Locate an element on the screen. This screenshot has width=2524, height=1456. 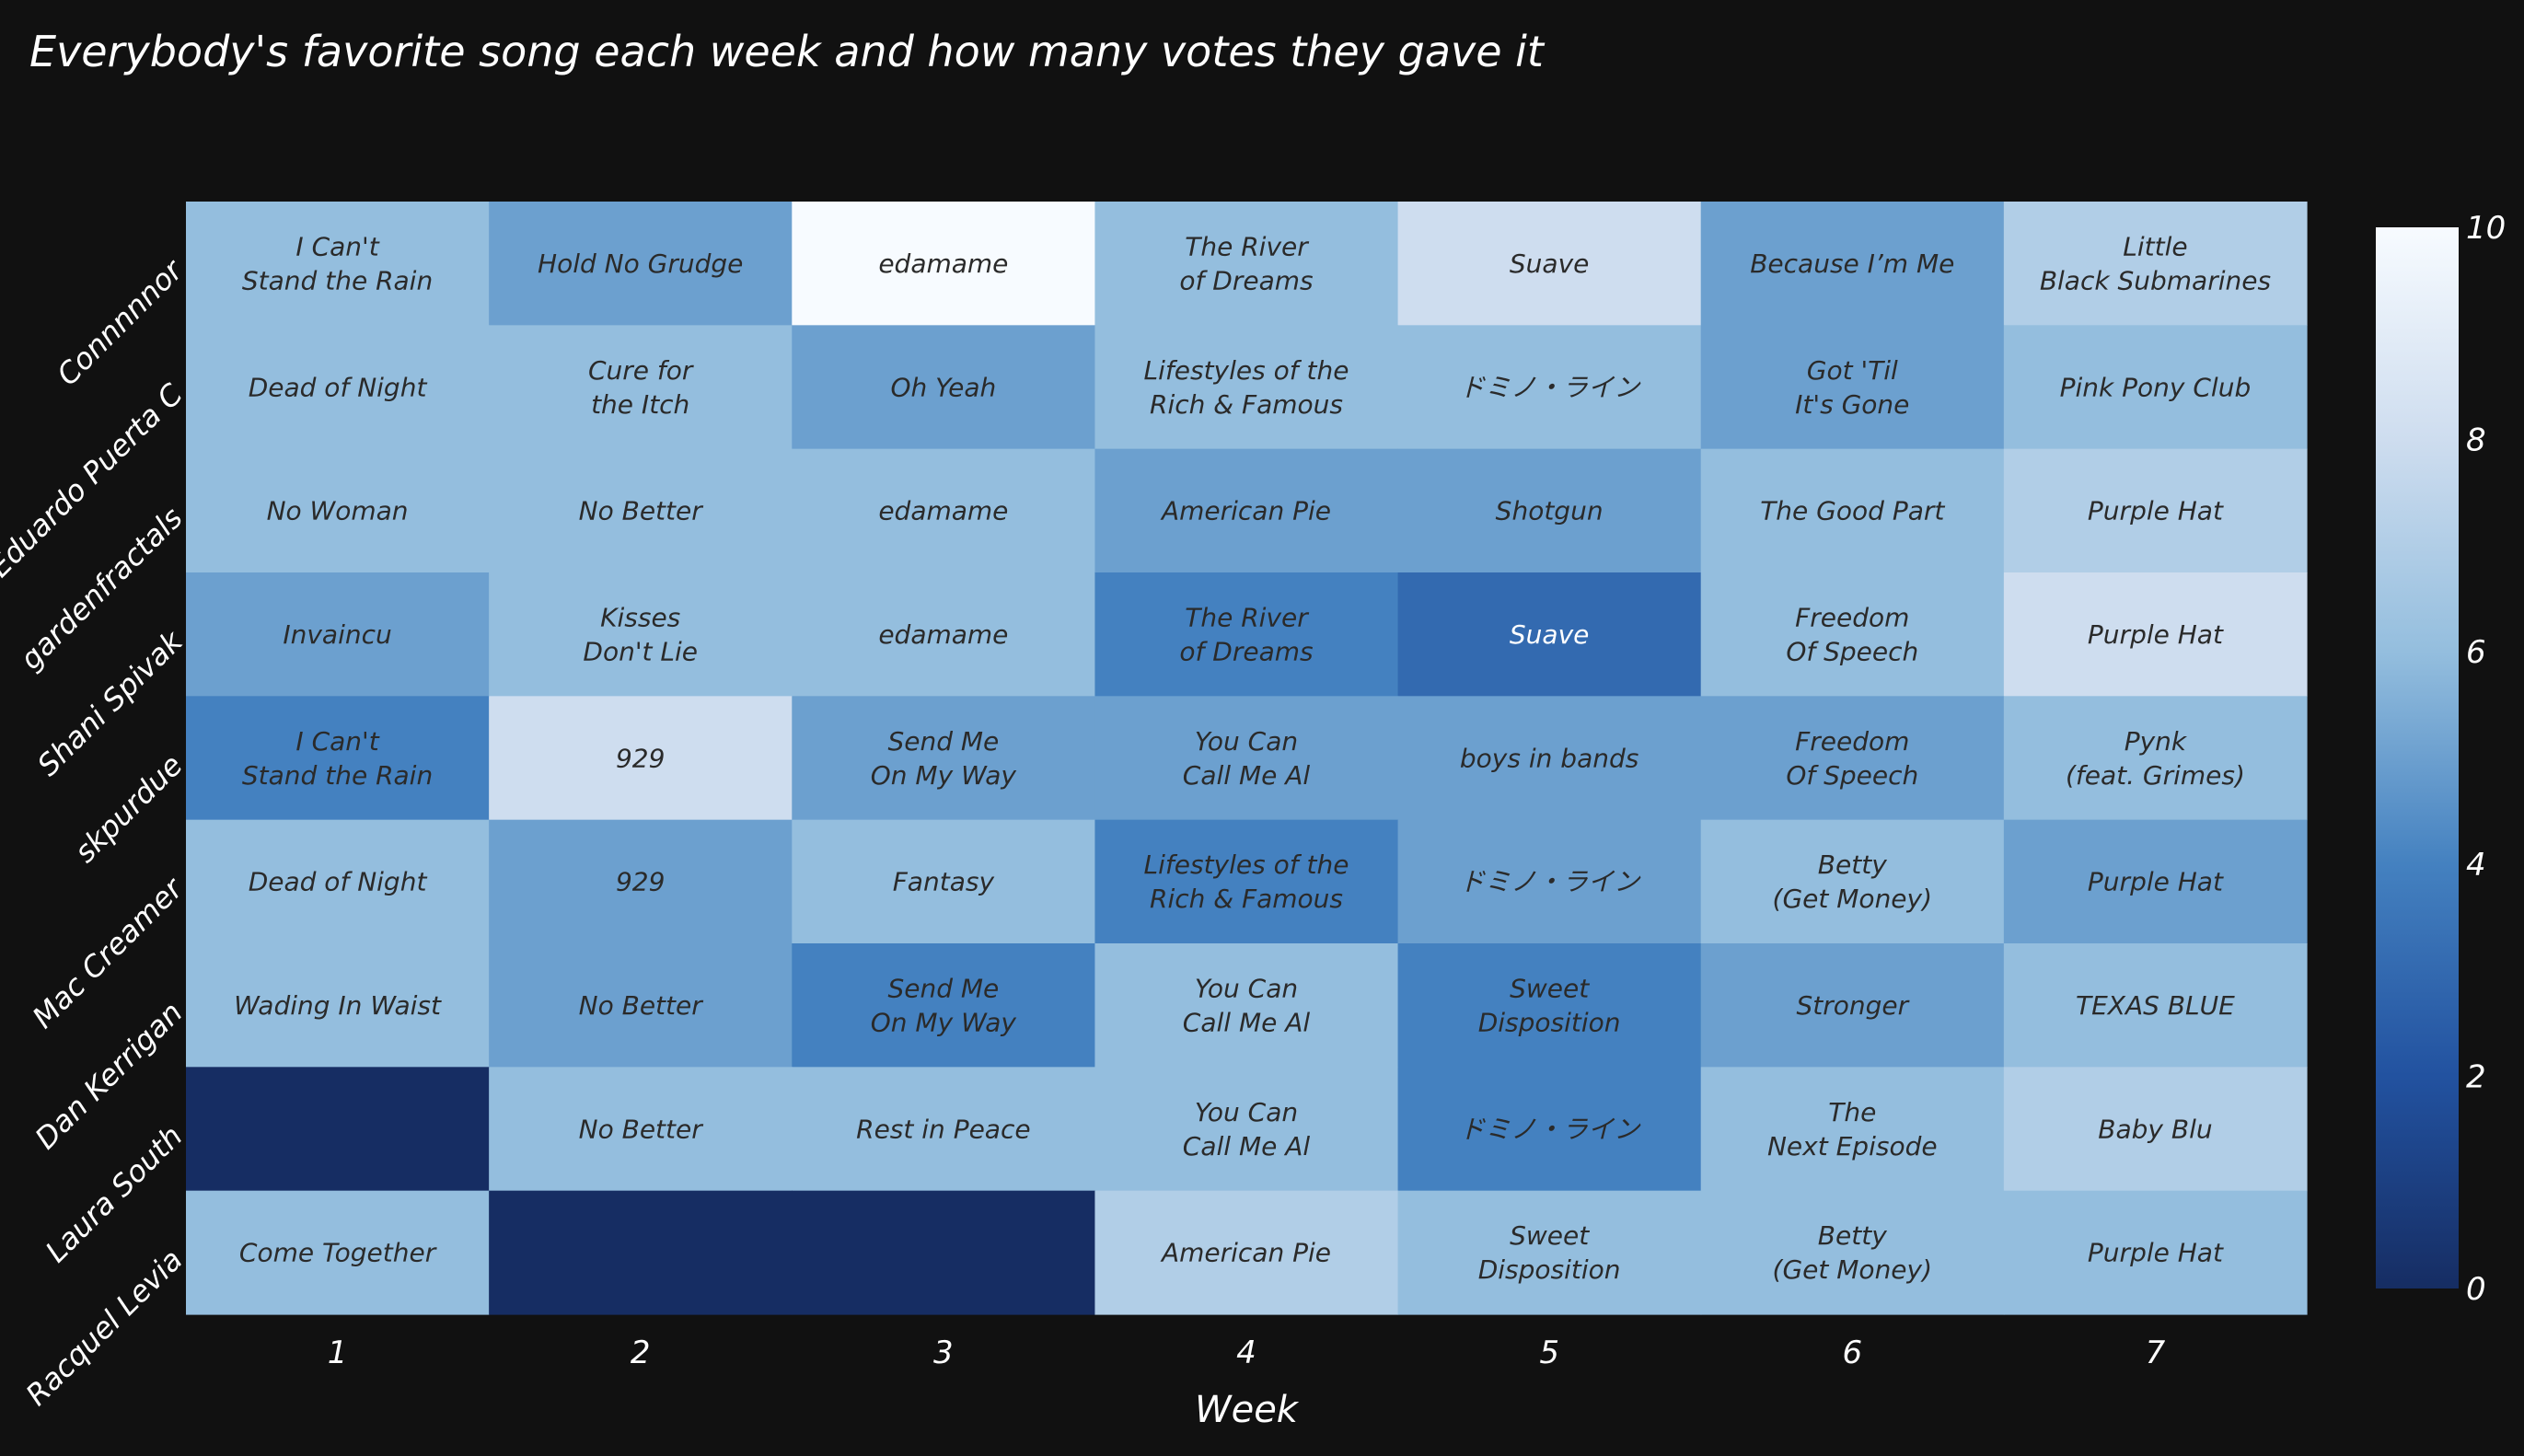
y-tick-connnnnor: Connnnnor is located at coordinates (121, 322).